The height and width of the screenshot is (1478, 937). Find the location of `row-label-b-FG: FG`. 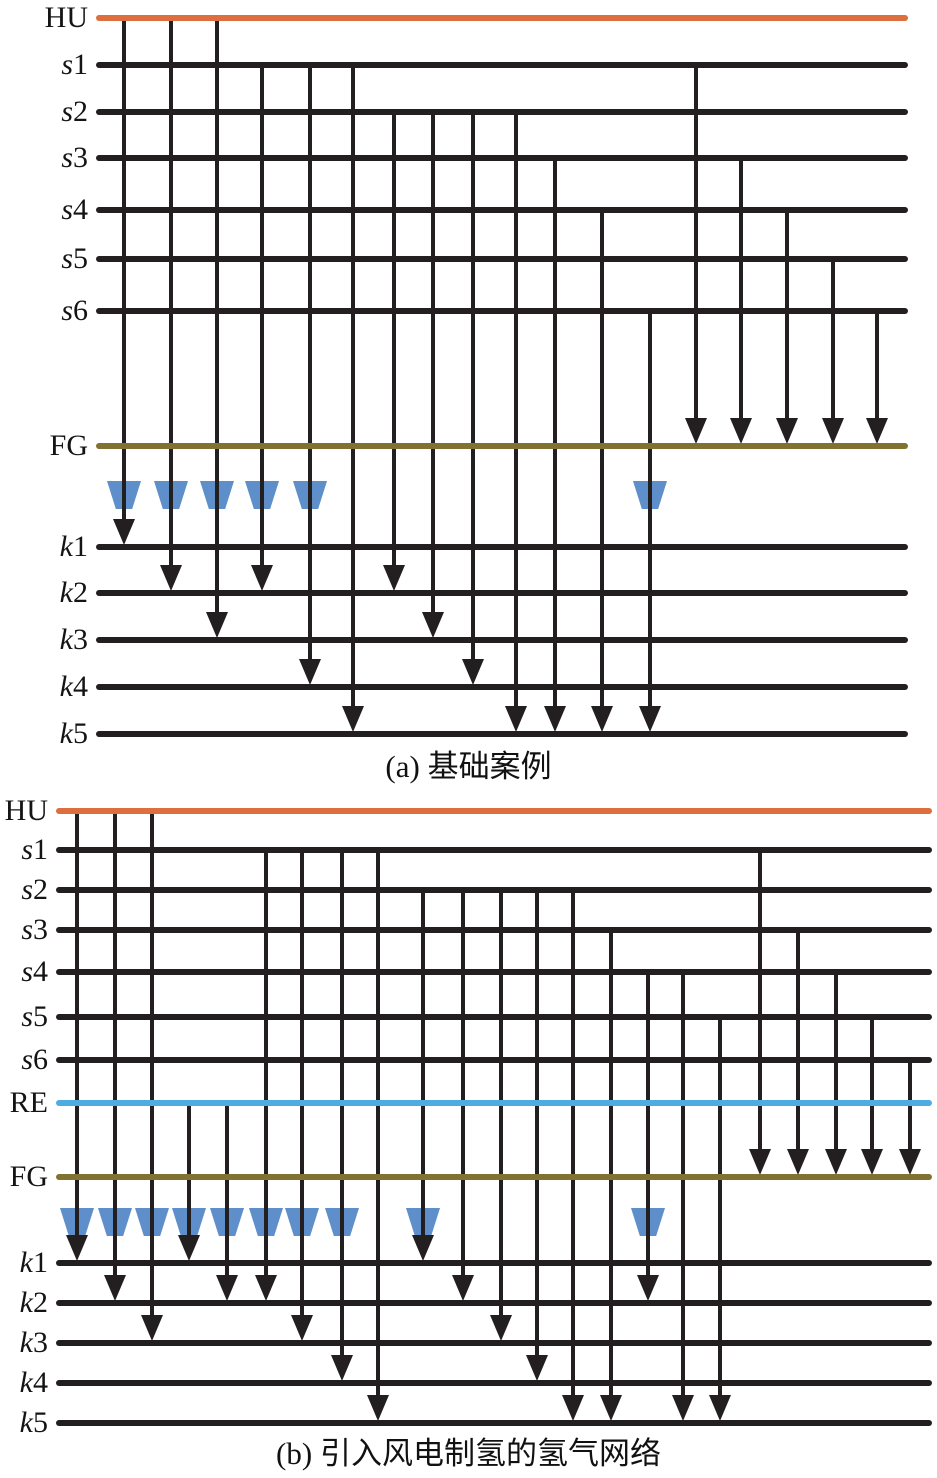

row-label-b-FG: FG is located at coordinates (24, 1177).